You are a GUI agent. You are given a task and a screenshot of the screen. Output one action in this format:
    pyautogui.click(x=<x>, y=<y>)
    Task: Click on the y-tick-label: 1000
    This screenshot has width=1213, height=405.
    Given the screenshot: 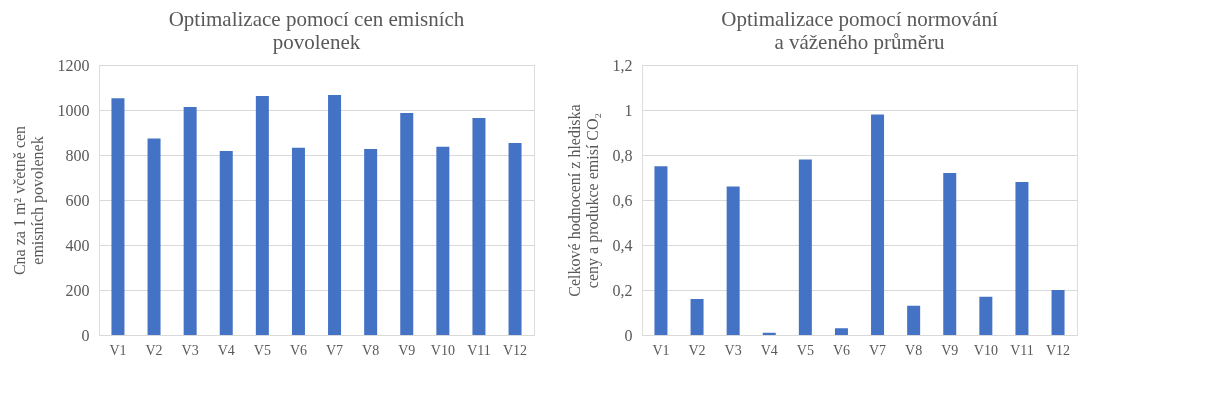 What is the action you would take?
    pyautogui.click(x=73, y=110)
    